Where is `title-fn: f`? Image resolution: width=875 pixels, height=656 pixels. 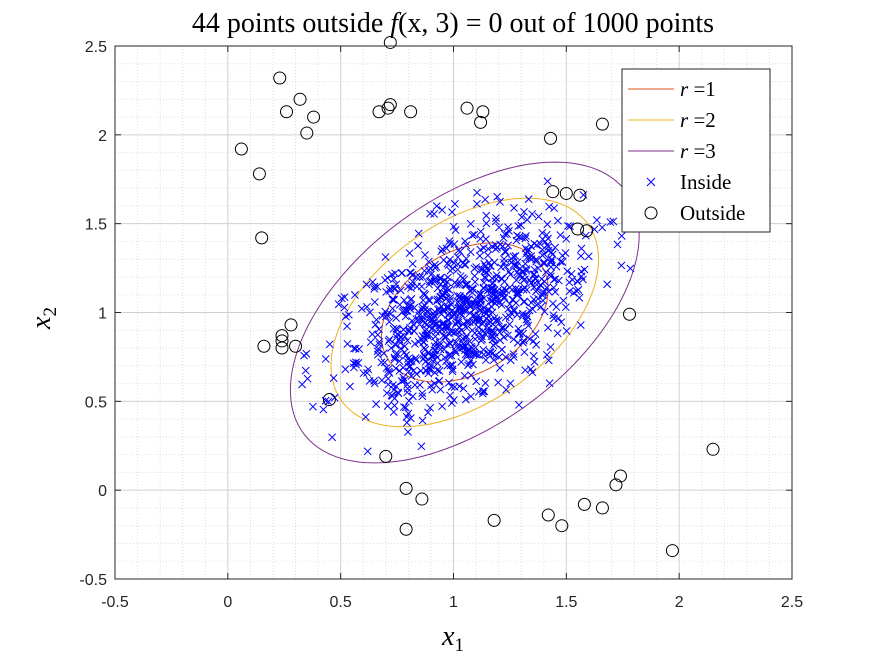
title-fn: f is located at coordinates (395, 23).